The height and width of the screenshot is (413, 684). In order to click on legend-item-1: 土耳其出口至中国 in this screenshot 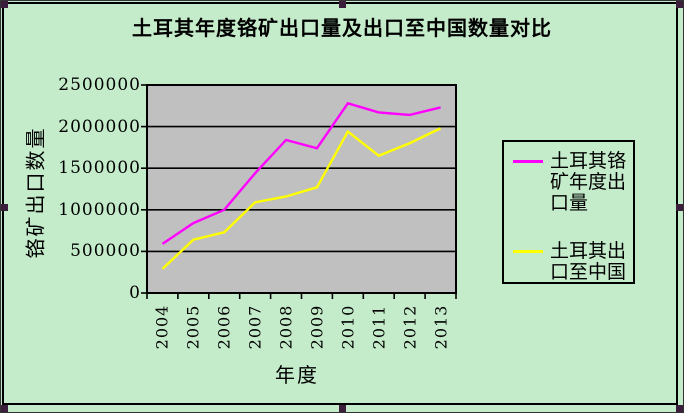, I will do `click(573, 262)`.